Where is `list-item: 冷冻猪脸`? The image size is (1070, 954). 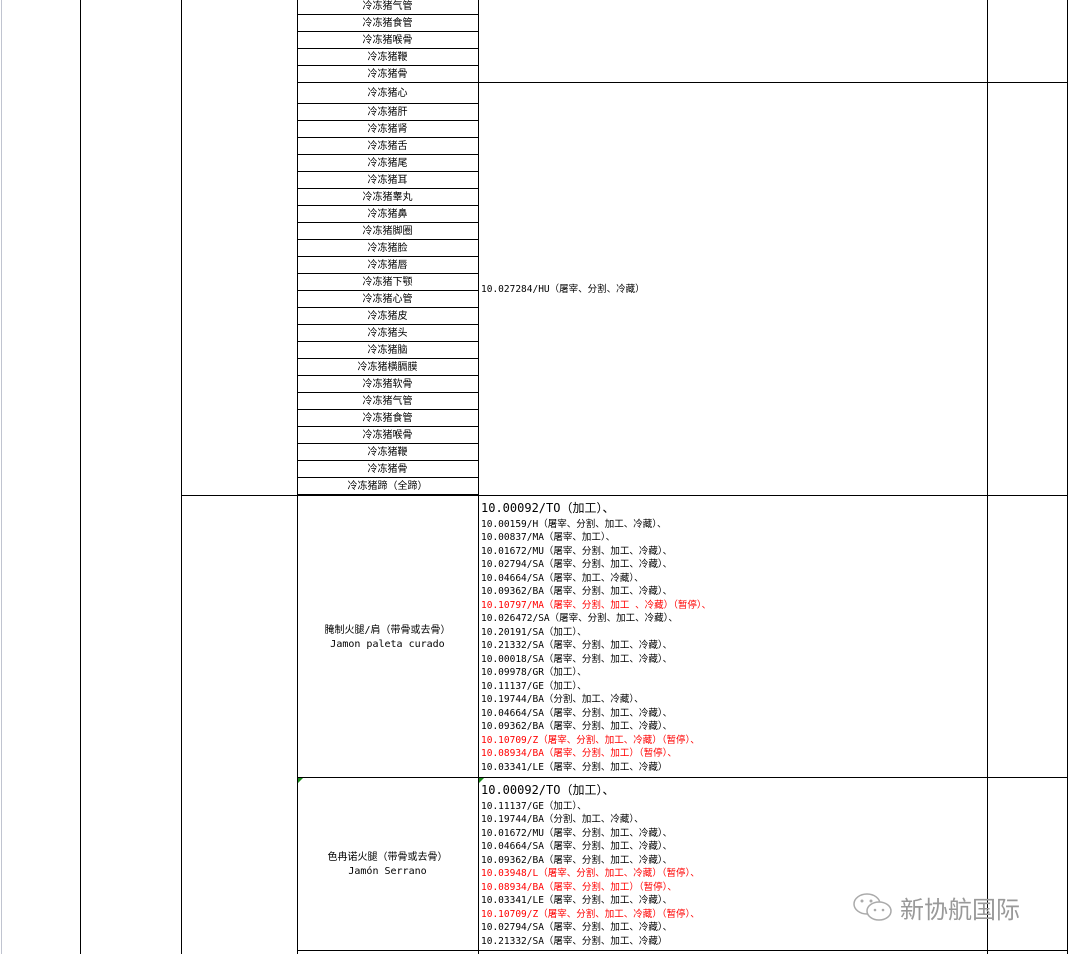
list-item: 冷冻猪脸 is located at coordinates (387, 248).